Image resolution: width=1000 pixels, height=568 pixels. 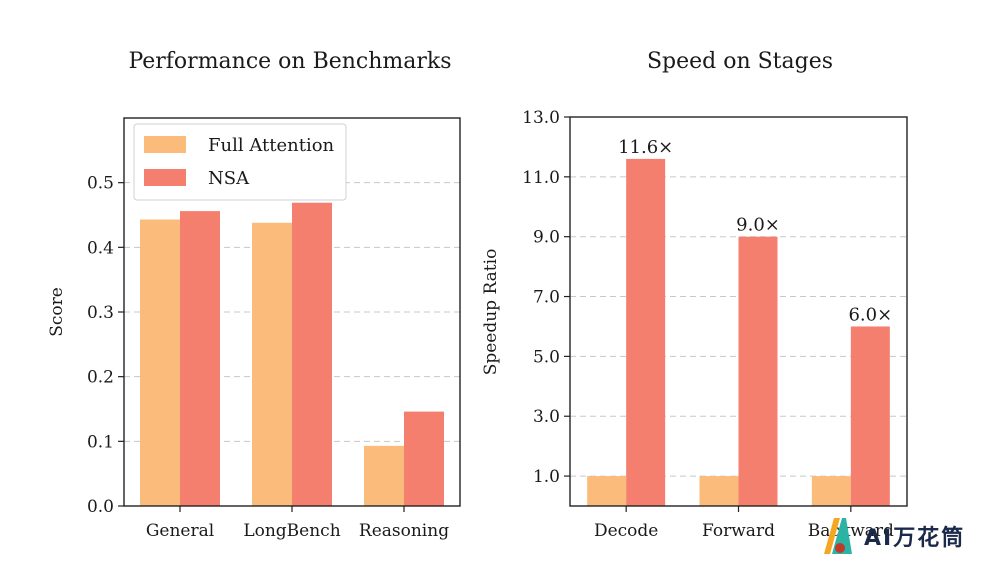 I want to click on legend-label-full-attention: Full Attention, so click(x=271, y=145).